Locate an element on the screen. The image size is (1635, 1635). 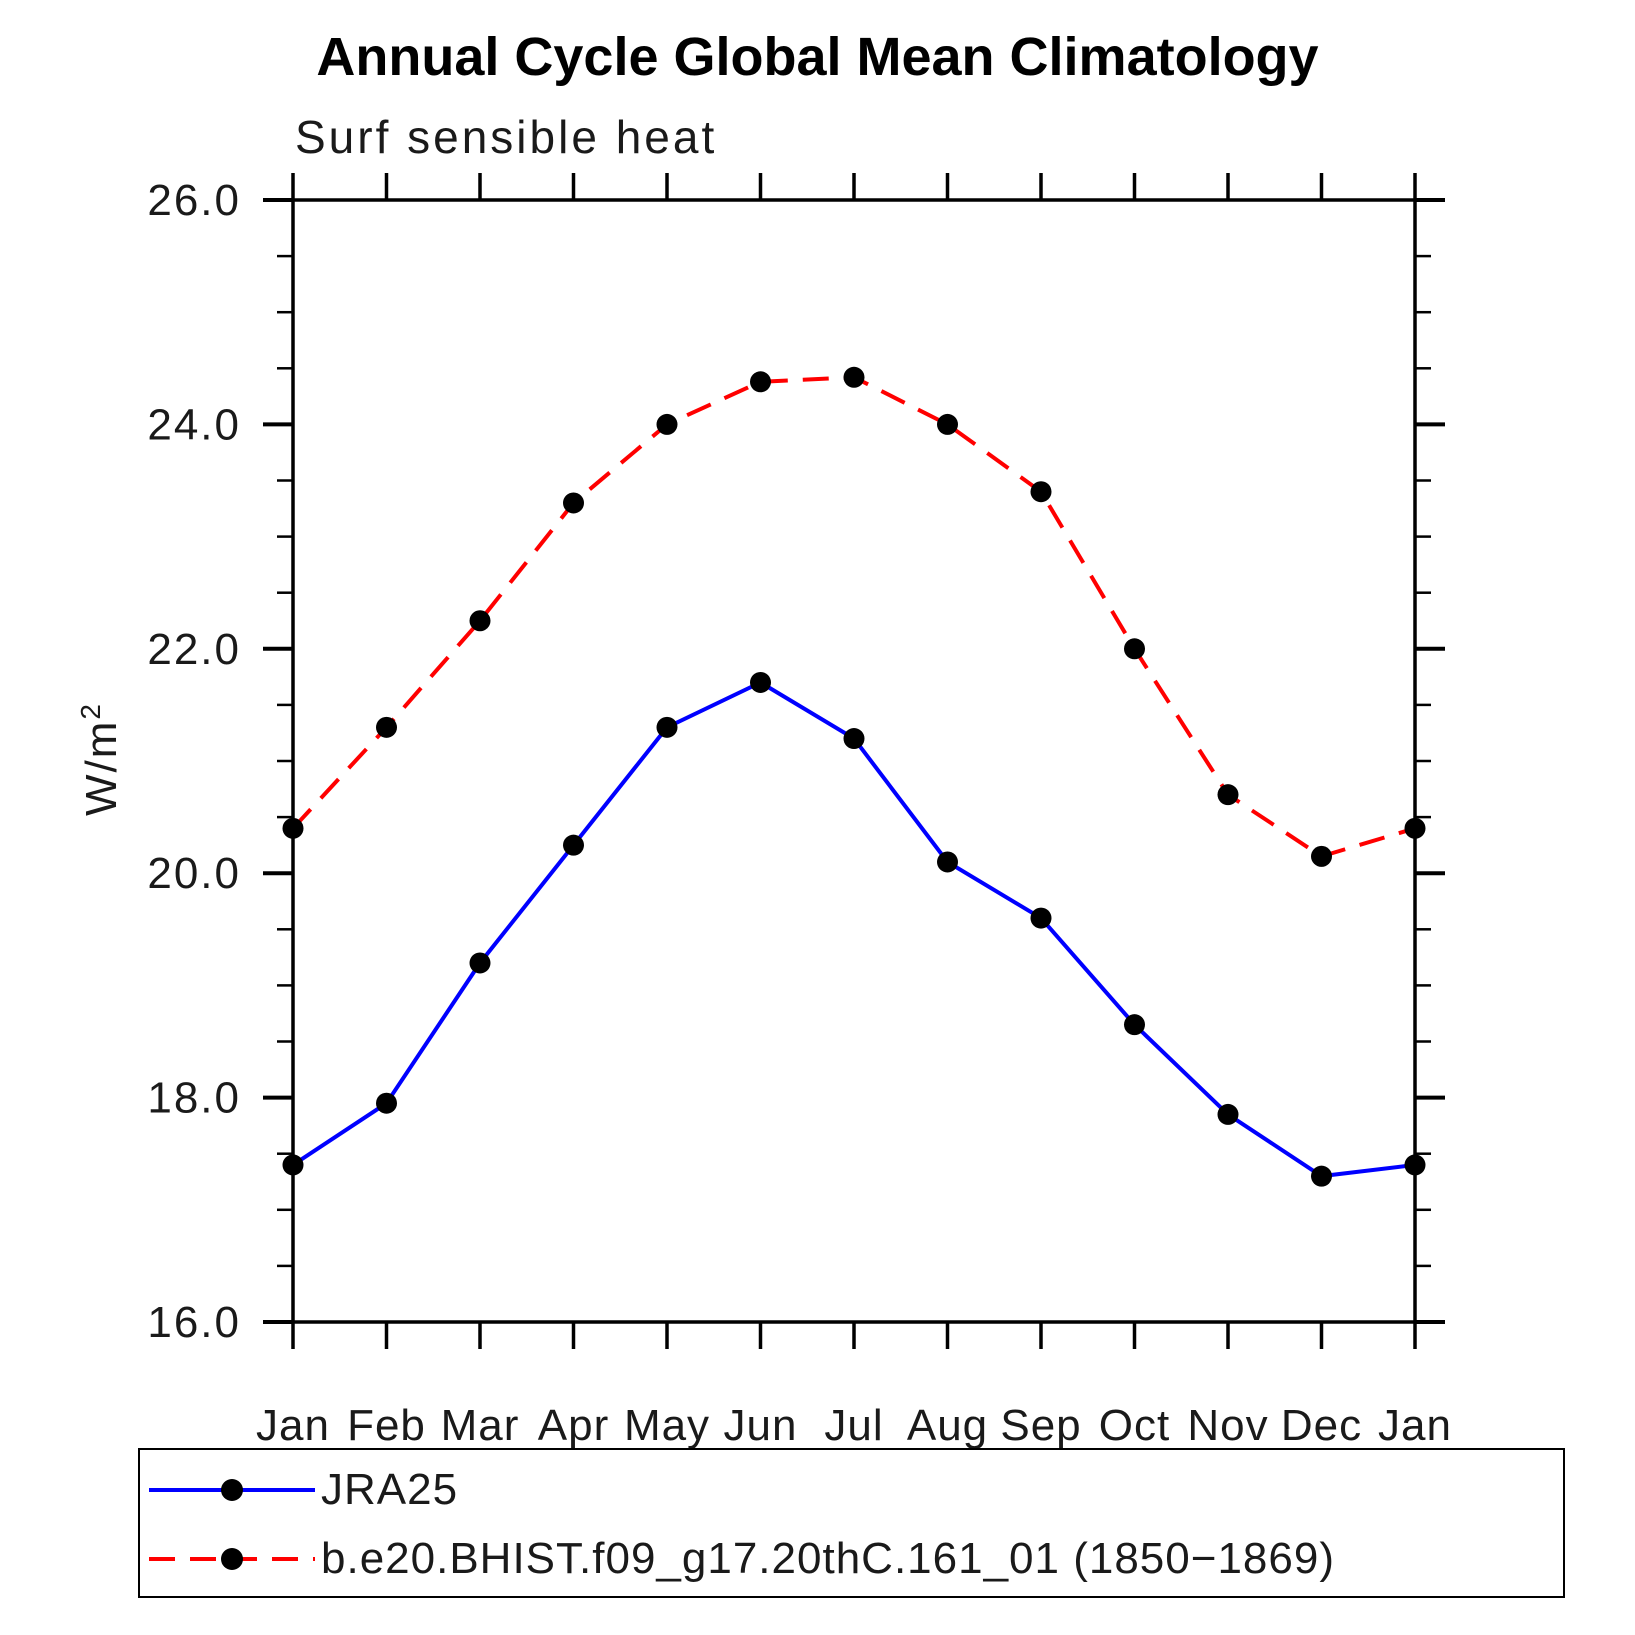
legend-line-sample-solid is located at coordinates (232, 1490).